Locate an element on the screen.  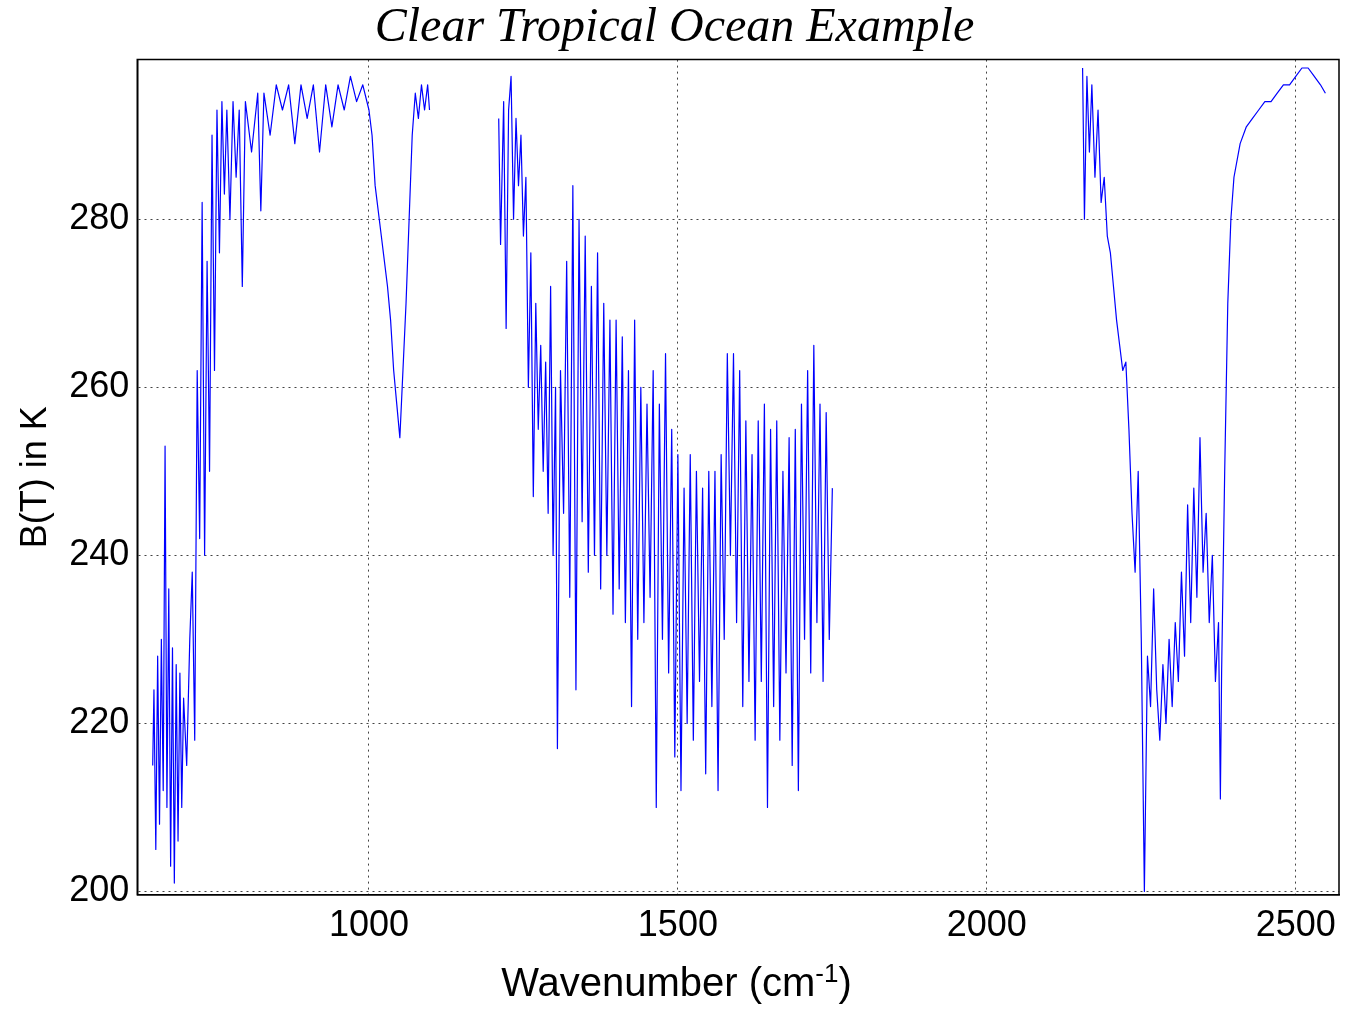
x-tick-label: 2500 is located at coordinates (1295, 924).